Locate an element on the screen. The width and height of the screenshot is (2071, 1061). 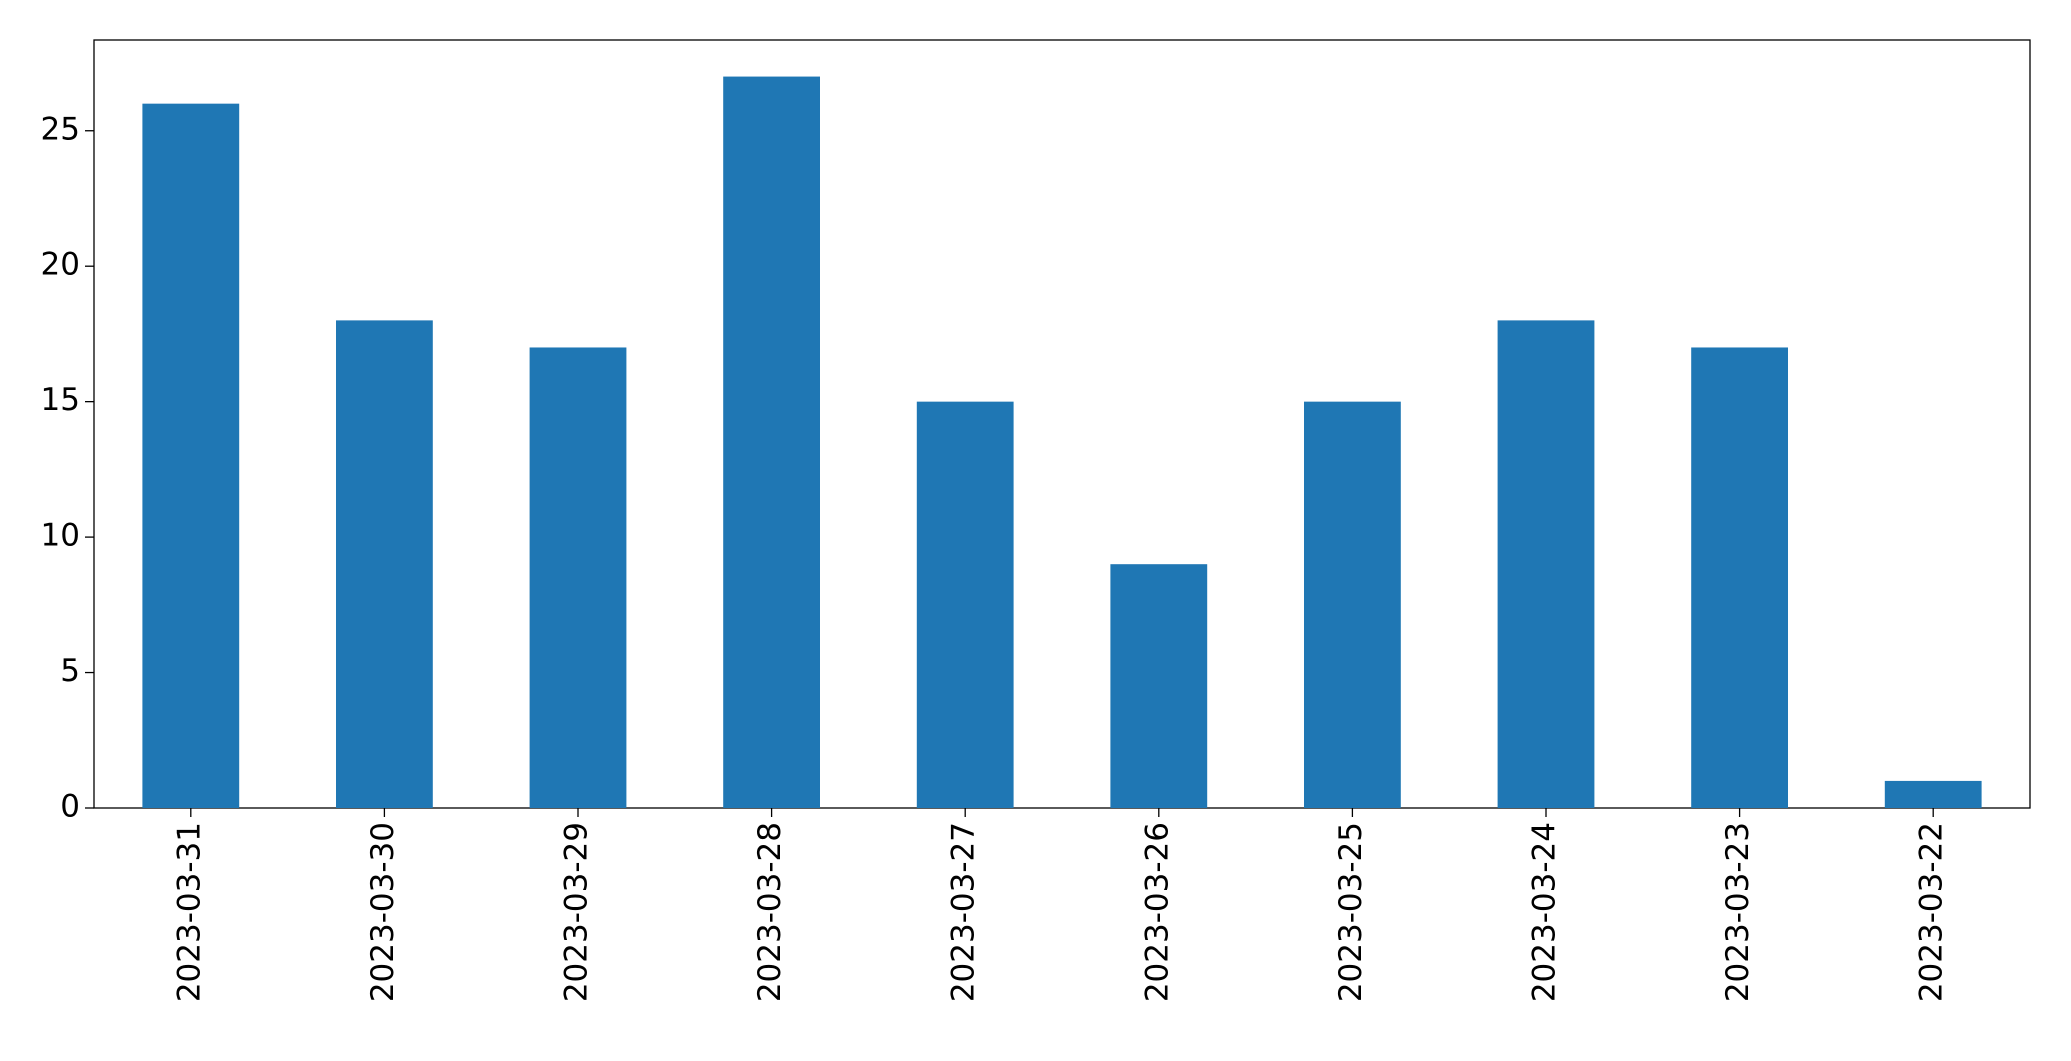
x-tick-label: 2023-03-29 is located at coordinates (577, 912).